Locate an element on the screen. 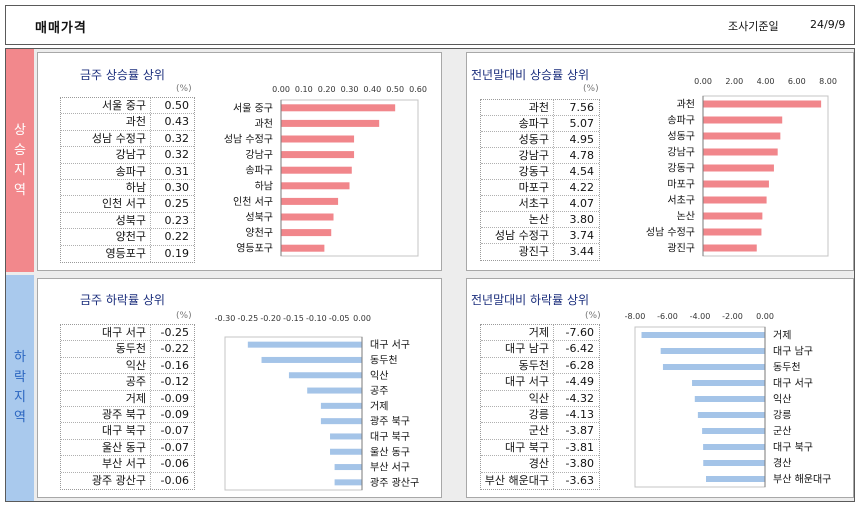  table-row: 부산 서구 -0.06 is located at coordinates (127, 464).